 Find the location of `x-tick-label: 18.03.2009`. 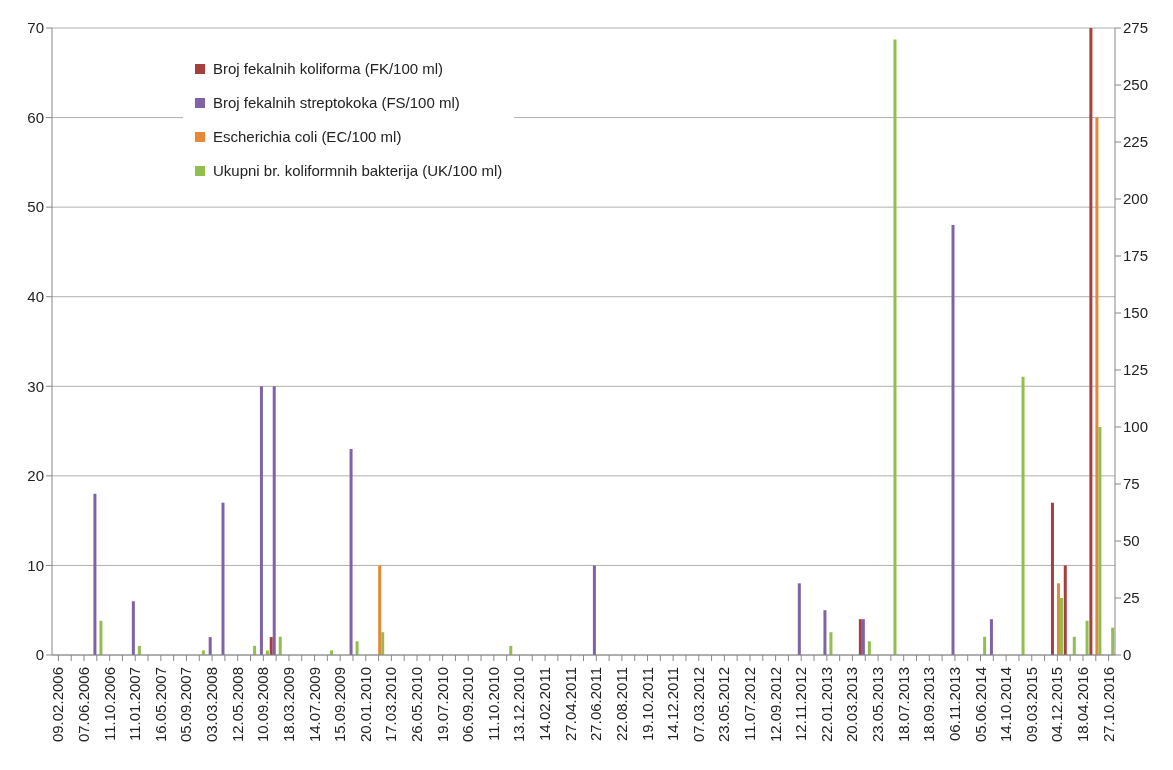

x-tick-label: 18.03.2009 is located at coordinates (288, 705).